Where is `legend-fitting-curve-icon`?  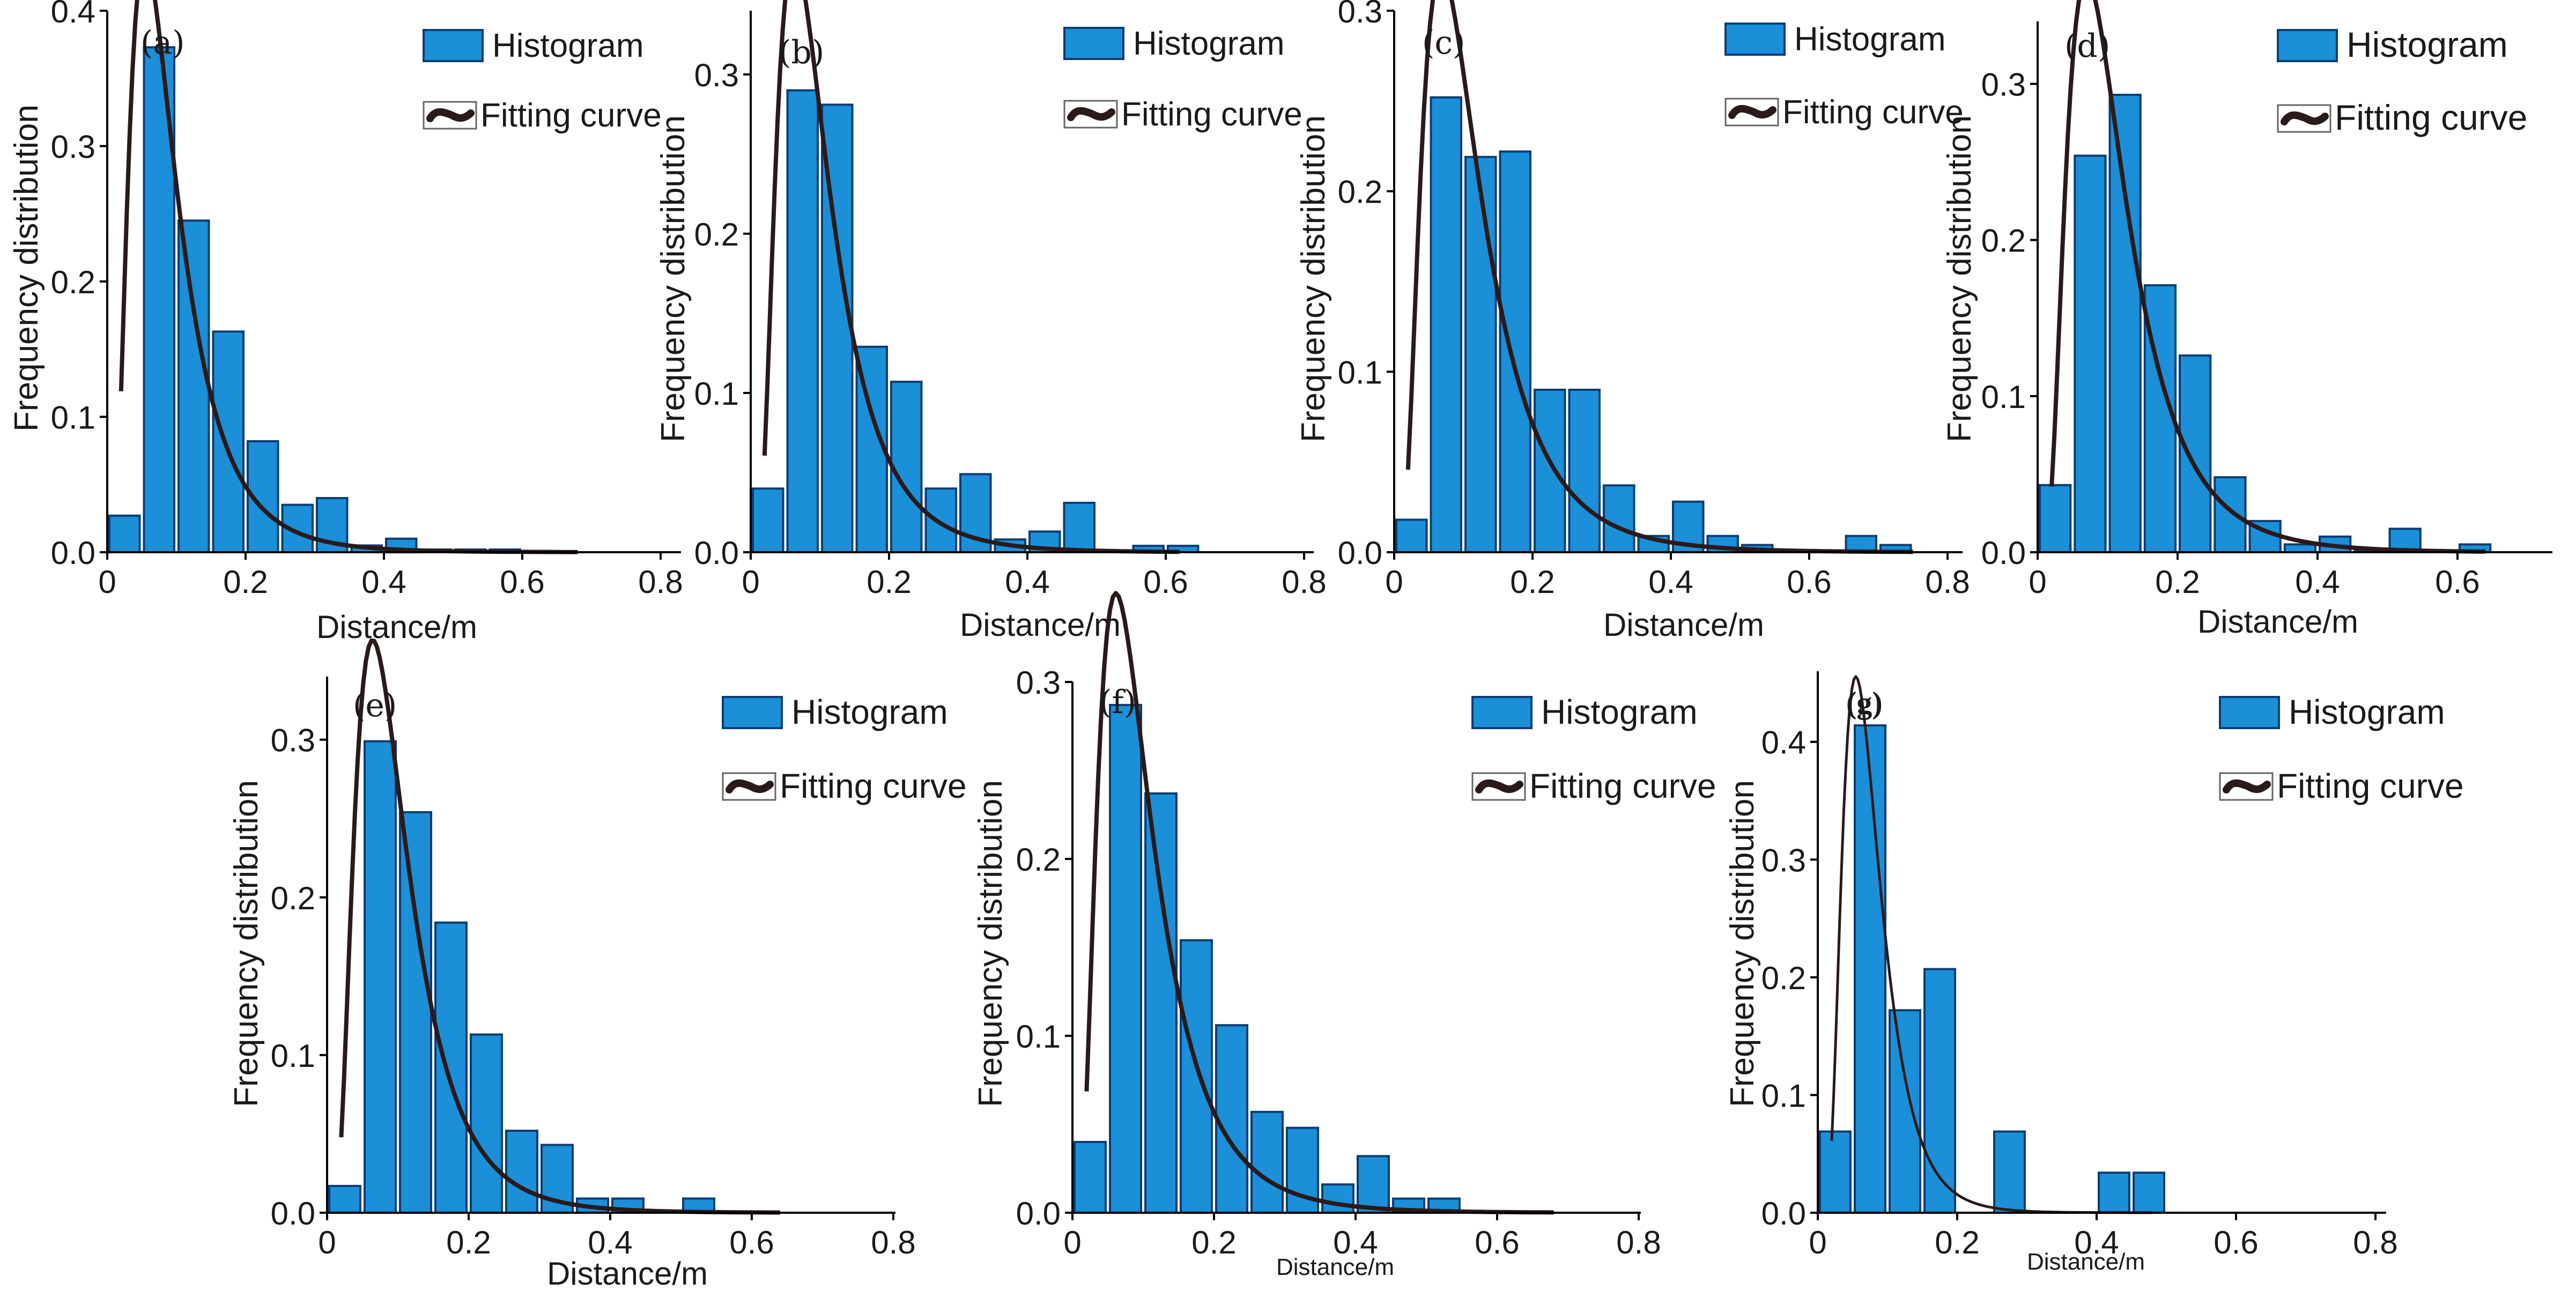 legend-fitting-curve-icon is located at coordinates (2247, 786).